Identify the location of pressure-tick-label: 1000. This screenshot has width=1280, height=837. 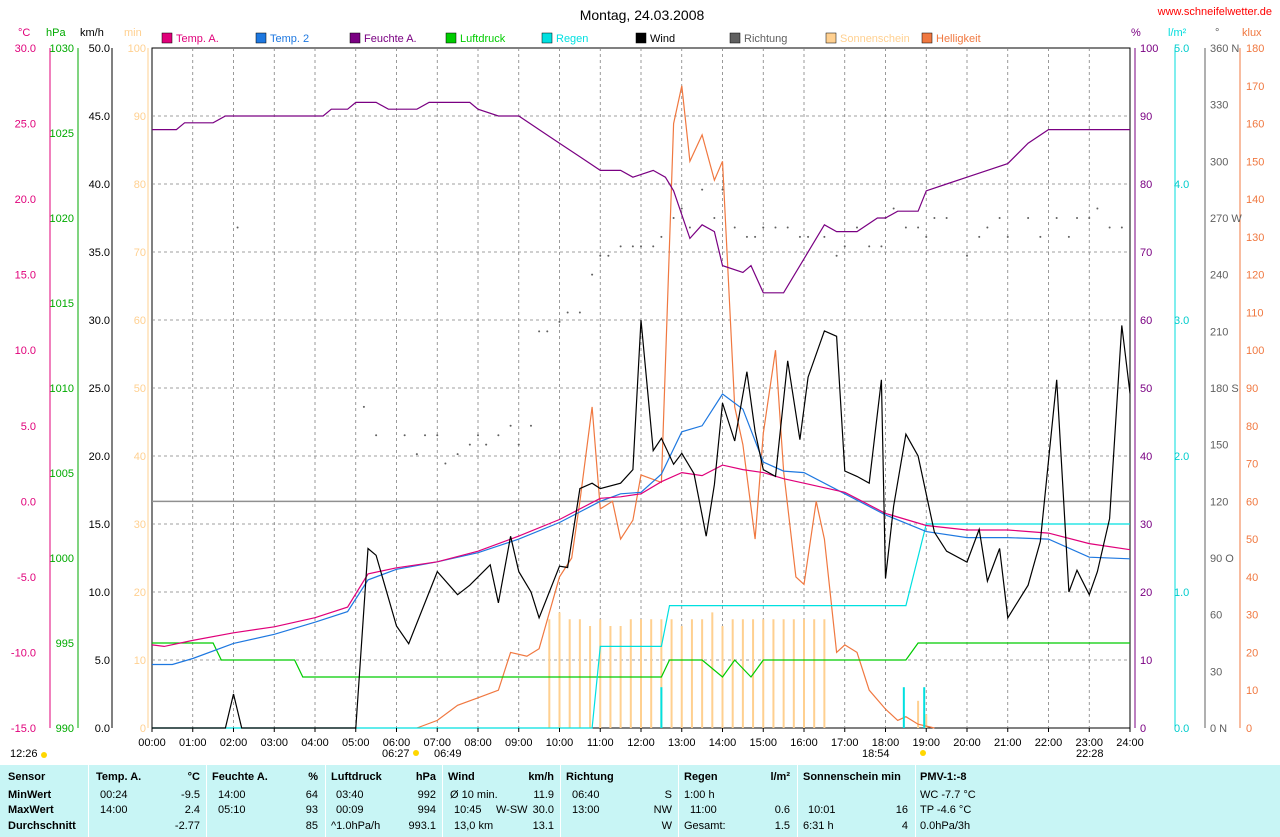
(62, 559).